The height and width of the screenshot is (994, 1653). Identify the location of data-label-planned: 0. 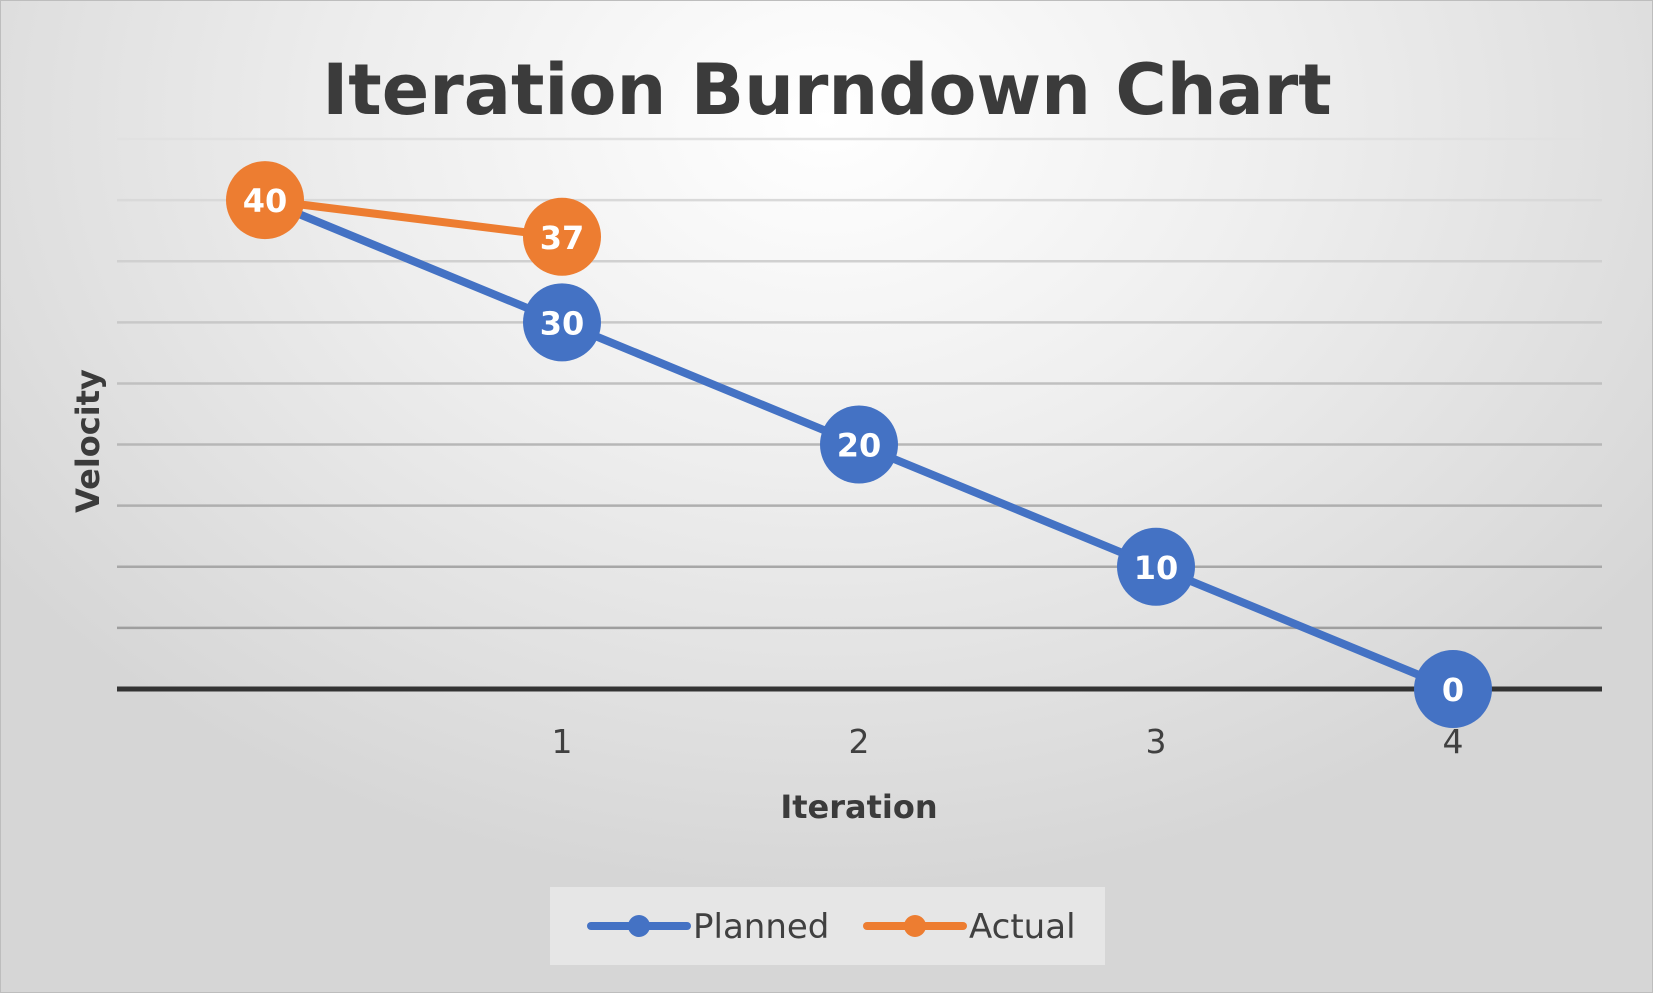
(1453, 690).